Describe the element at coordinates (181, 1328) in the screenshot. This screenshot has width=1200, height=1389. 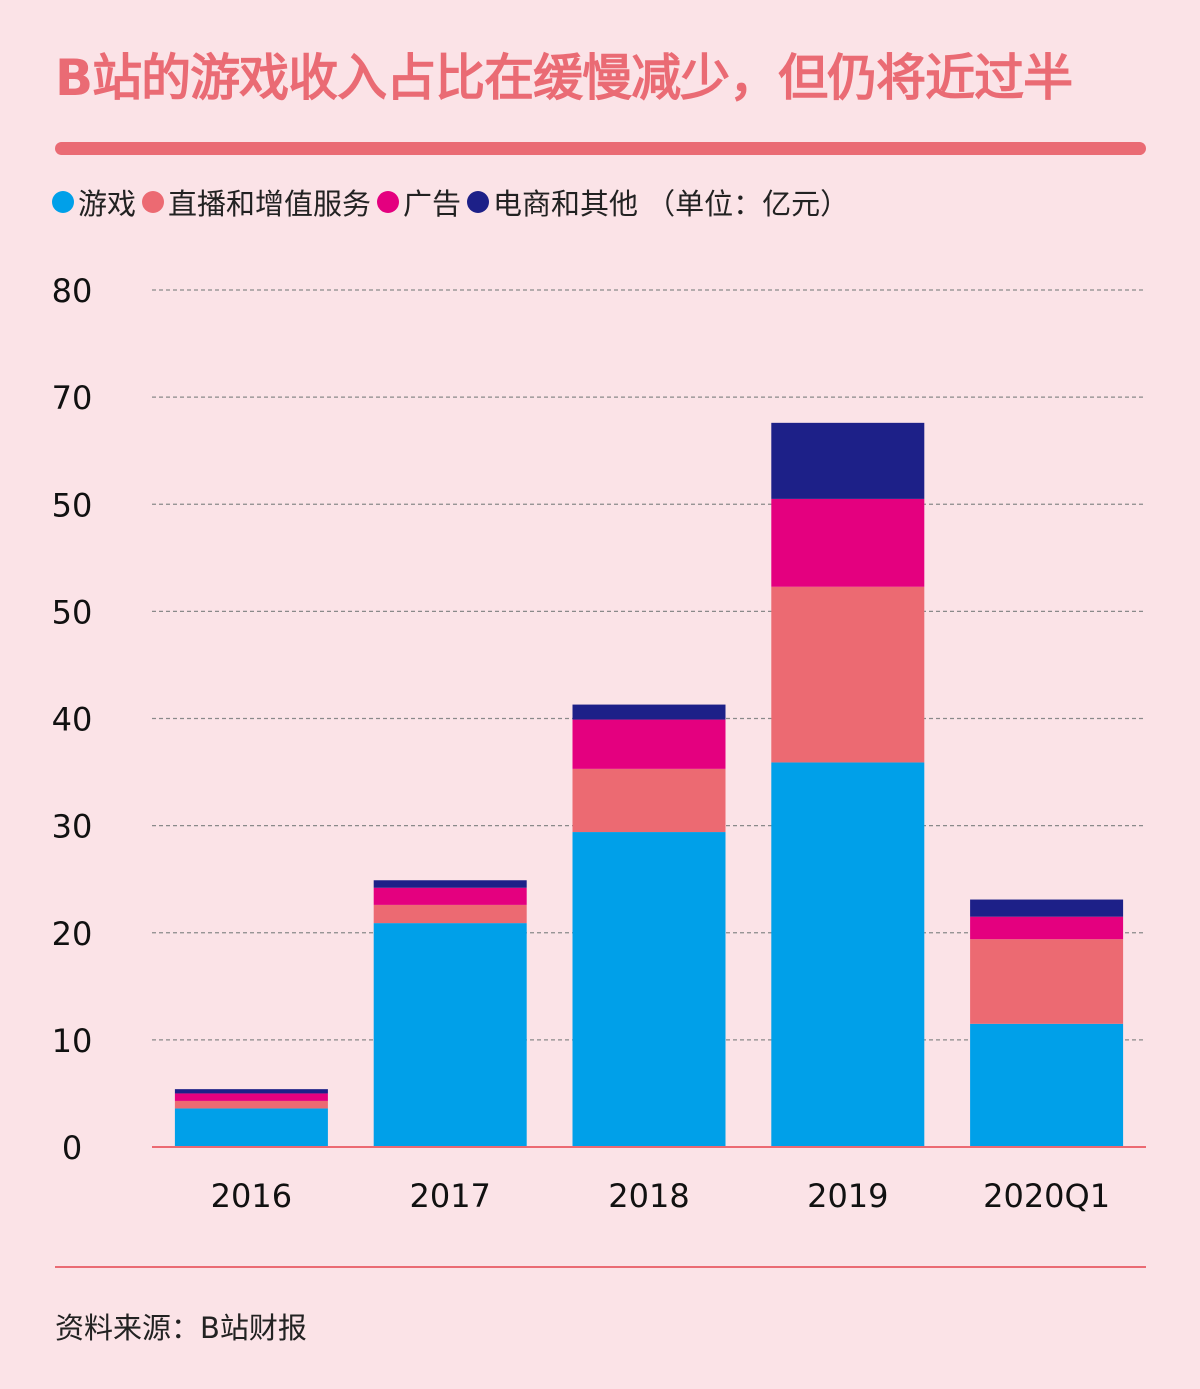
I see `source-note: 资料来源：B站财报` at that location.